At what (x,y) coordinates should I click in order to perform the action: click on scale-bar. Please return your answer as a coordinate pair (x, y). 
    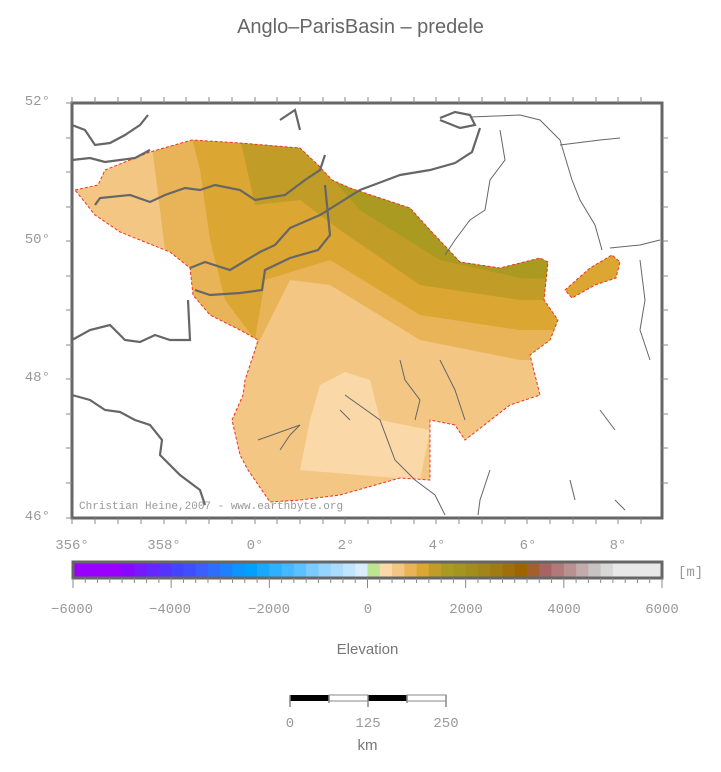
    Looking at the image, I should click on (368, 700).